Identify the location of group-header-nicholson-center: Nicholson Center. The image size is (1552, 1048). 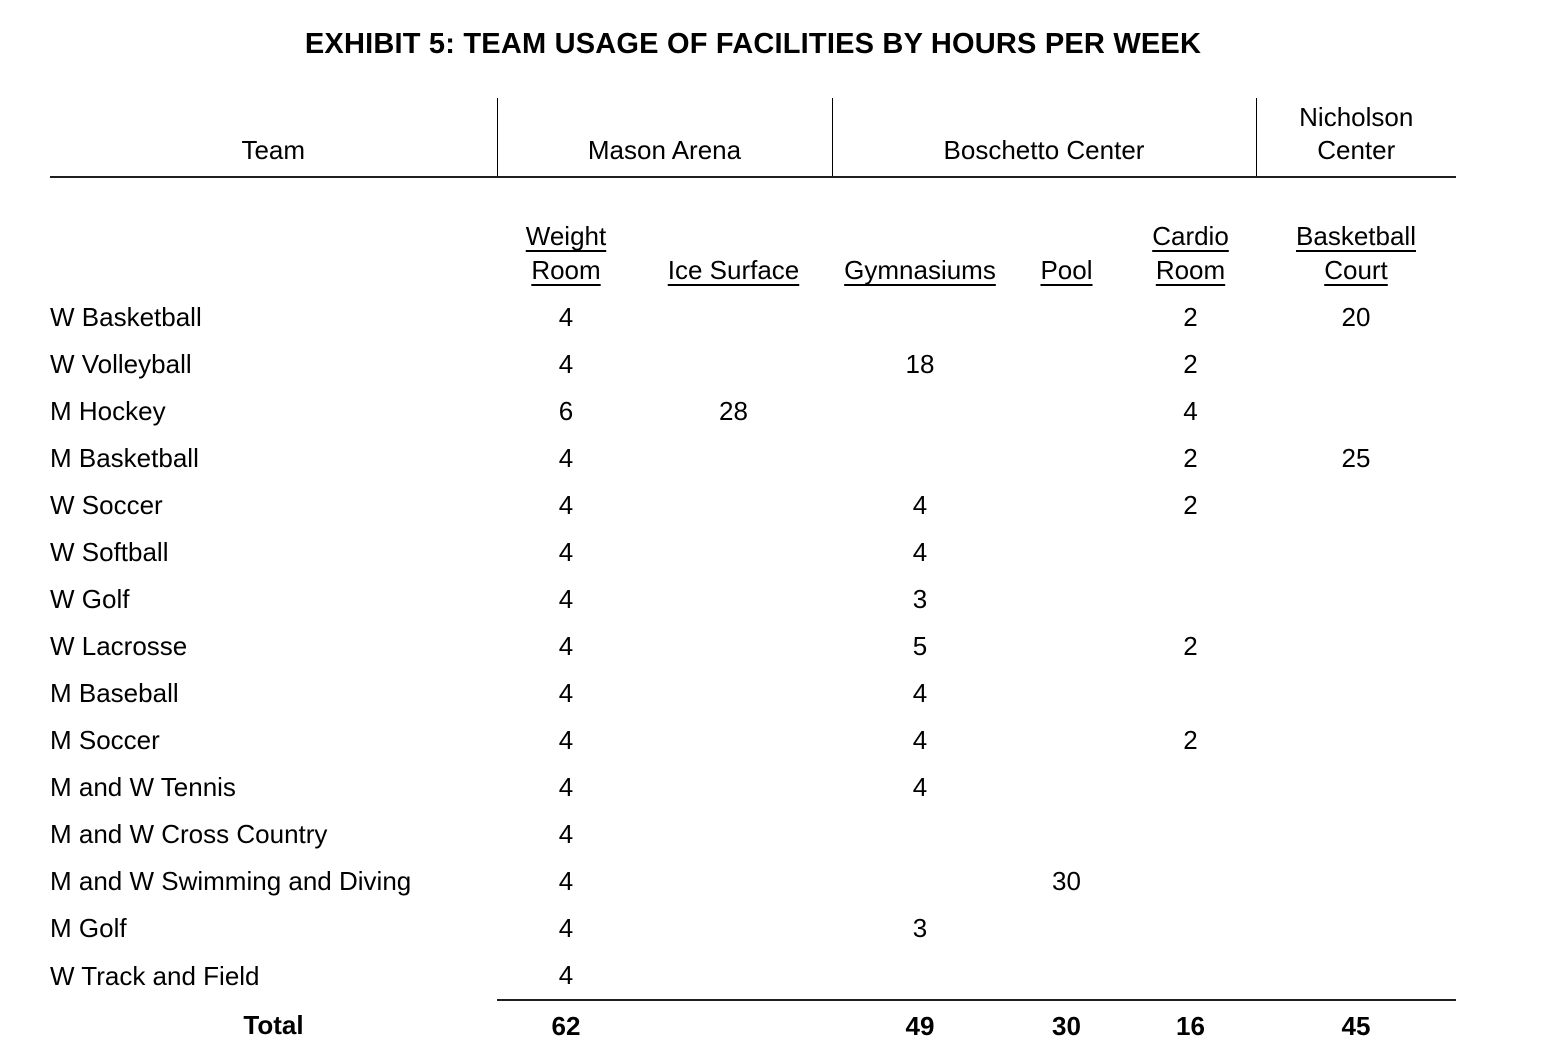
(1355, 138).